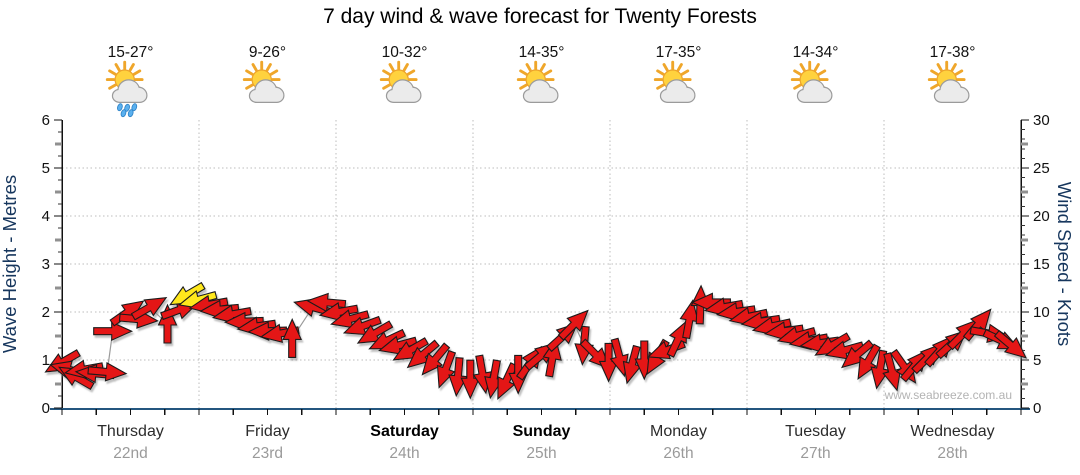  I want to click on temp-range-label: 17-35°, so click(679, 52).